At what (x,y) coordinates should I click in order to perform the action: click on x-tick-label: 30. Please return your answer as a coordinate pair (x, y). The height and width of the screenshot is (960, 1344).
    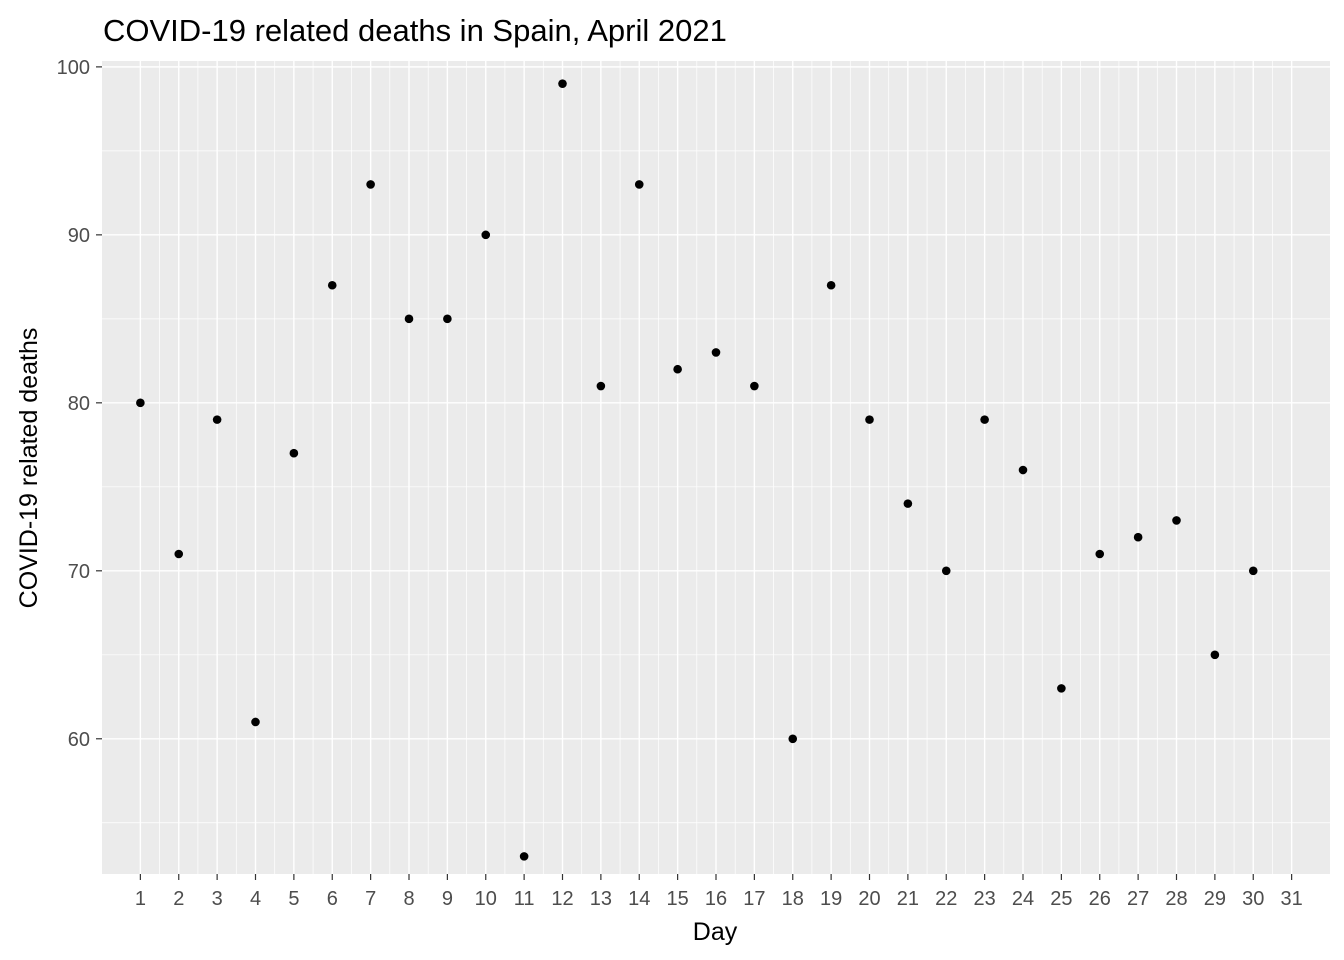
    Looking at the image, I should click on (1253, 899).